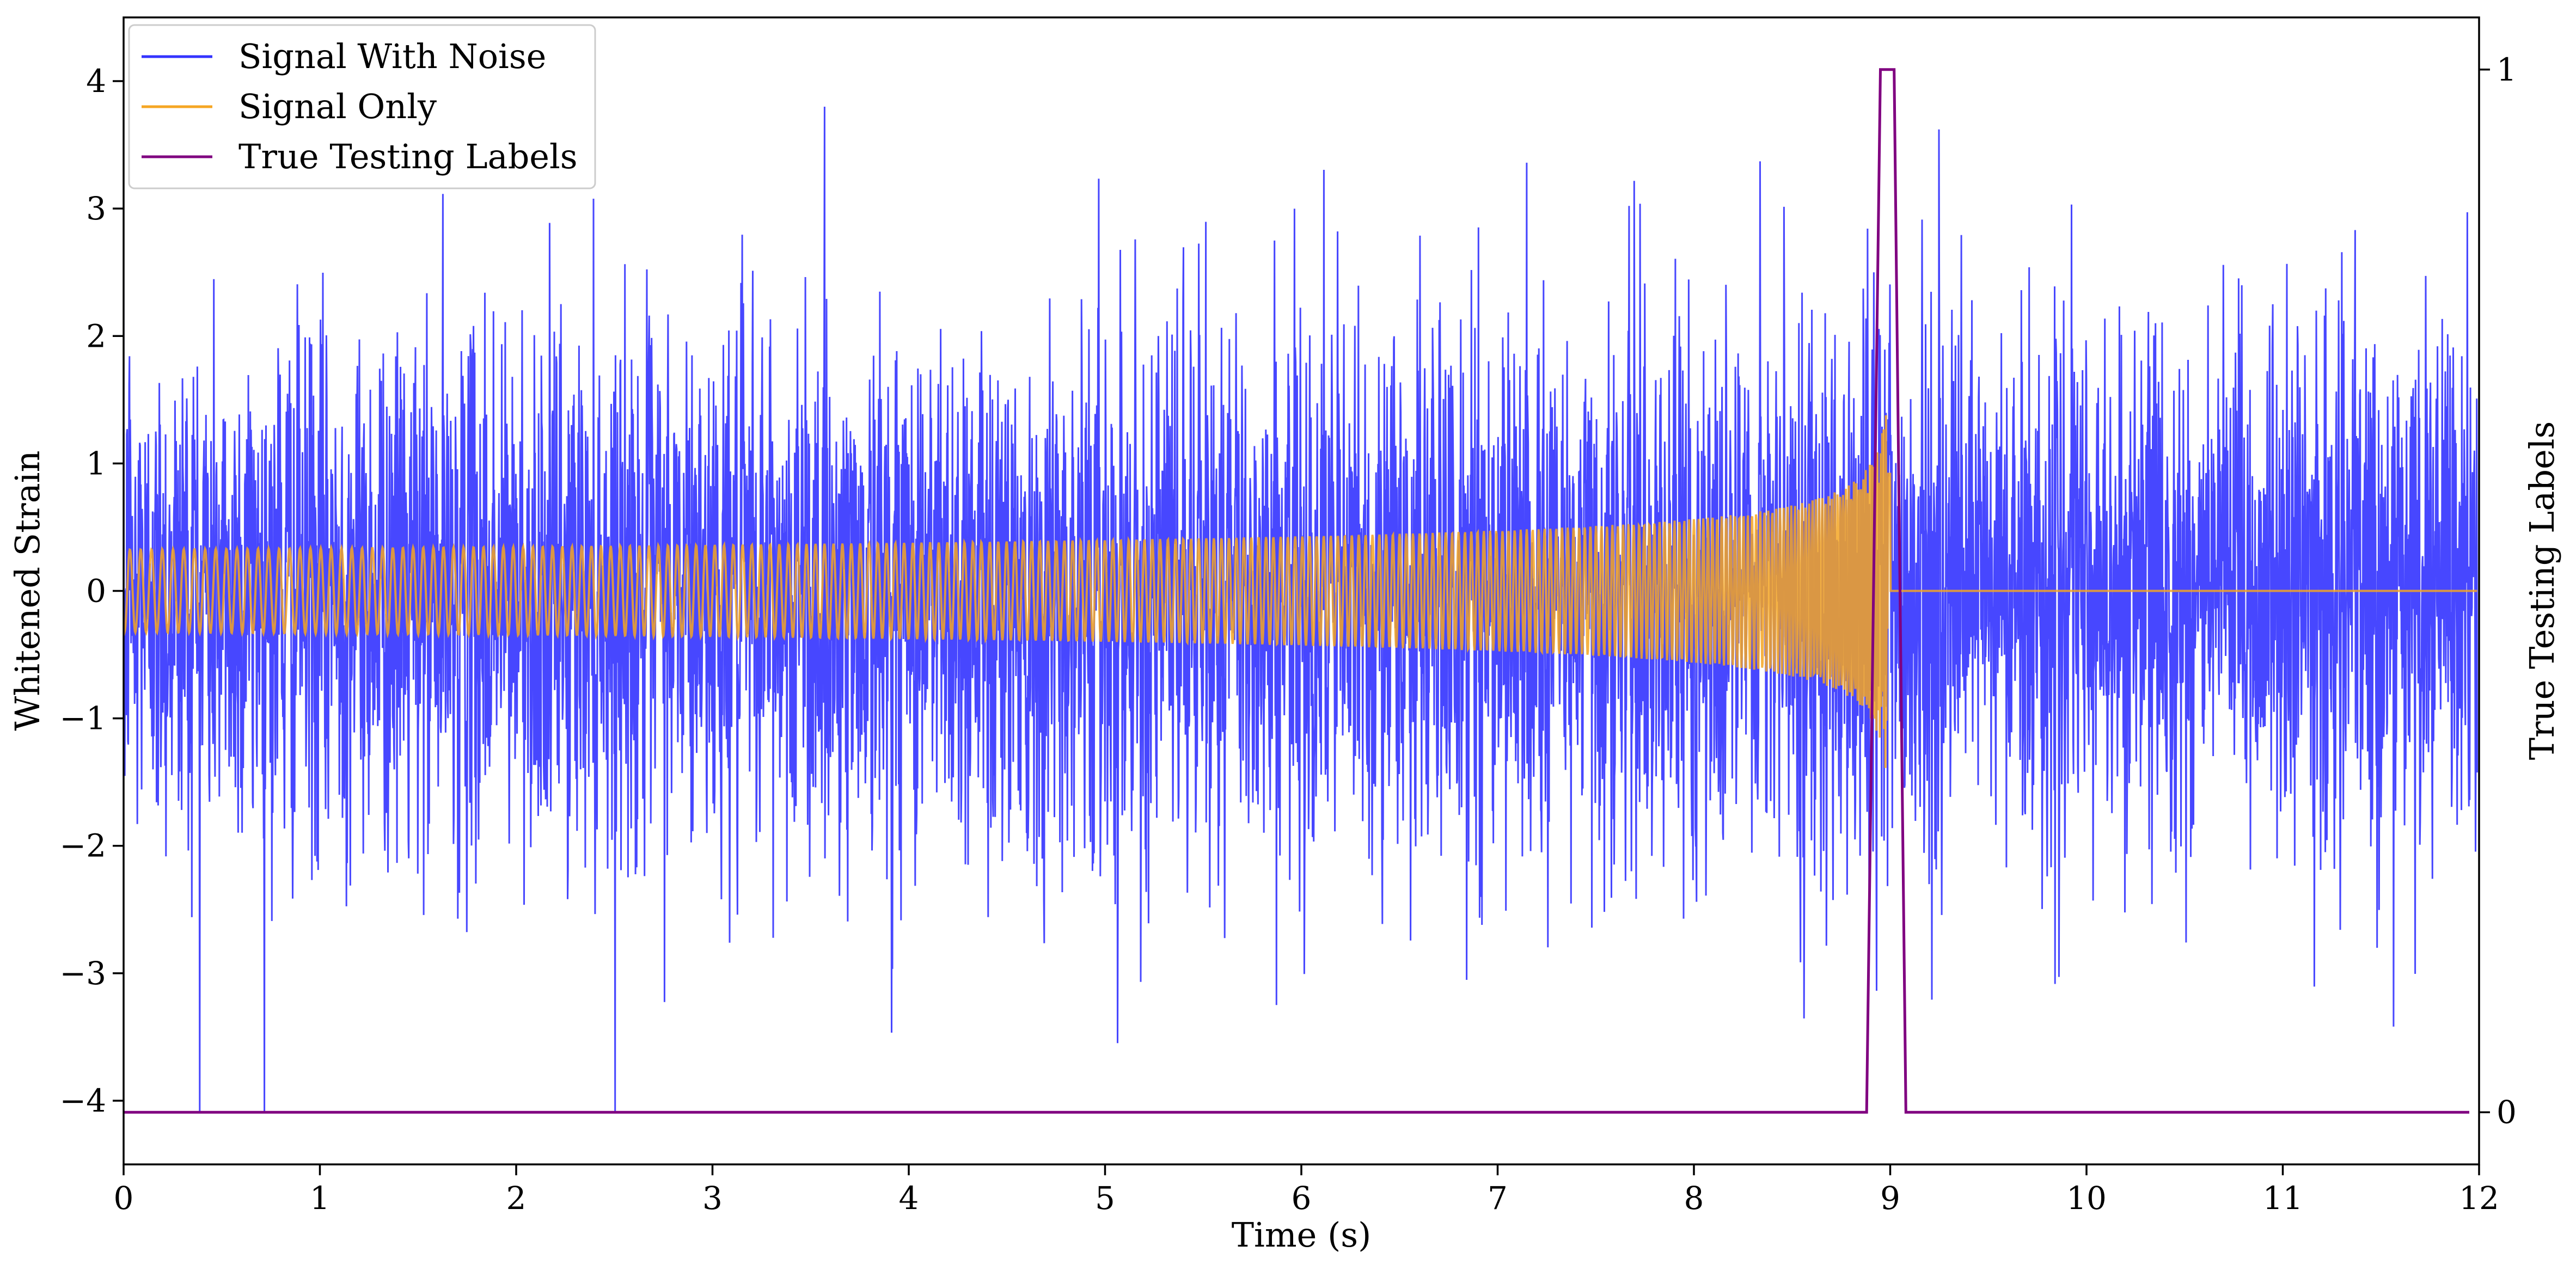 The image size is (2576, 1270). Describe the element at coordinates (96, 208) in the screenshot. I see `y-tick-label: 3` at that location.